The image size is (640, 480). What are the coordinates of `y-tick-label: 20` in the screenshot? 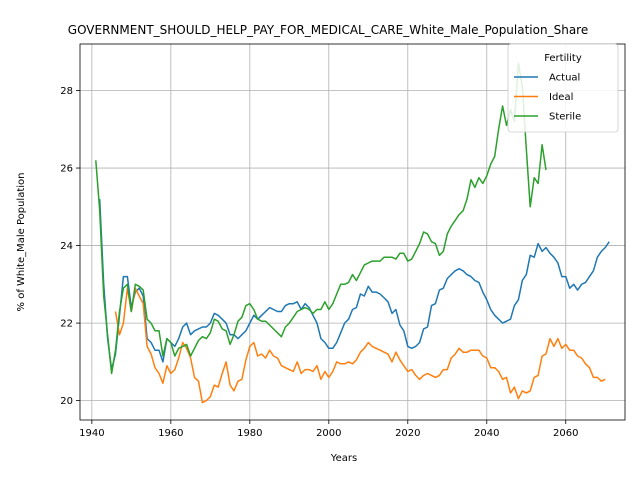 It's located at (66, 401).